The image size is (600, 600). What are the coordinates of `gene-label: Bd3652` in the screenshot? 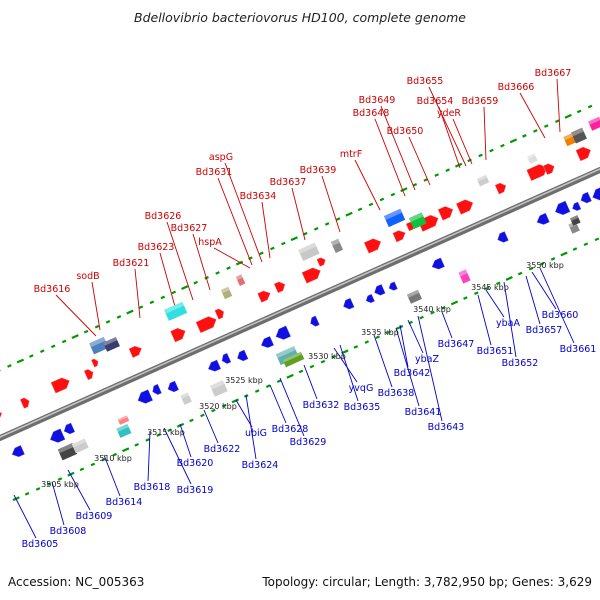 It's located at (520, 363).